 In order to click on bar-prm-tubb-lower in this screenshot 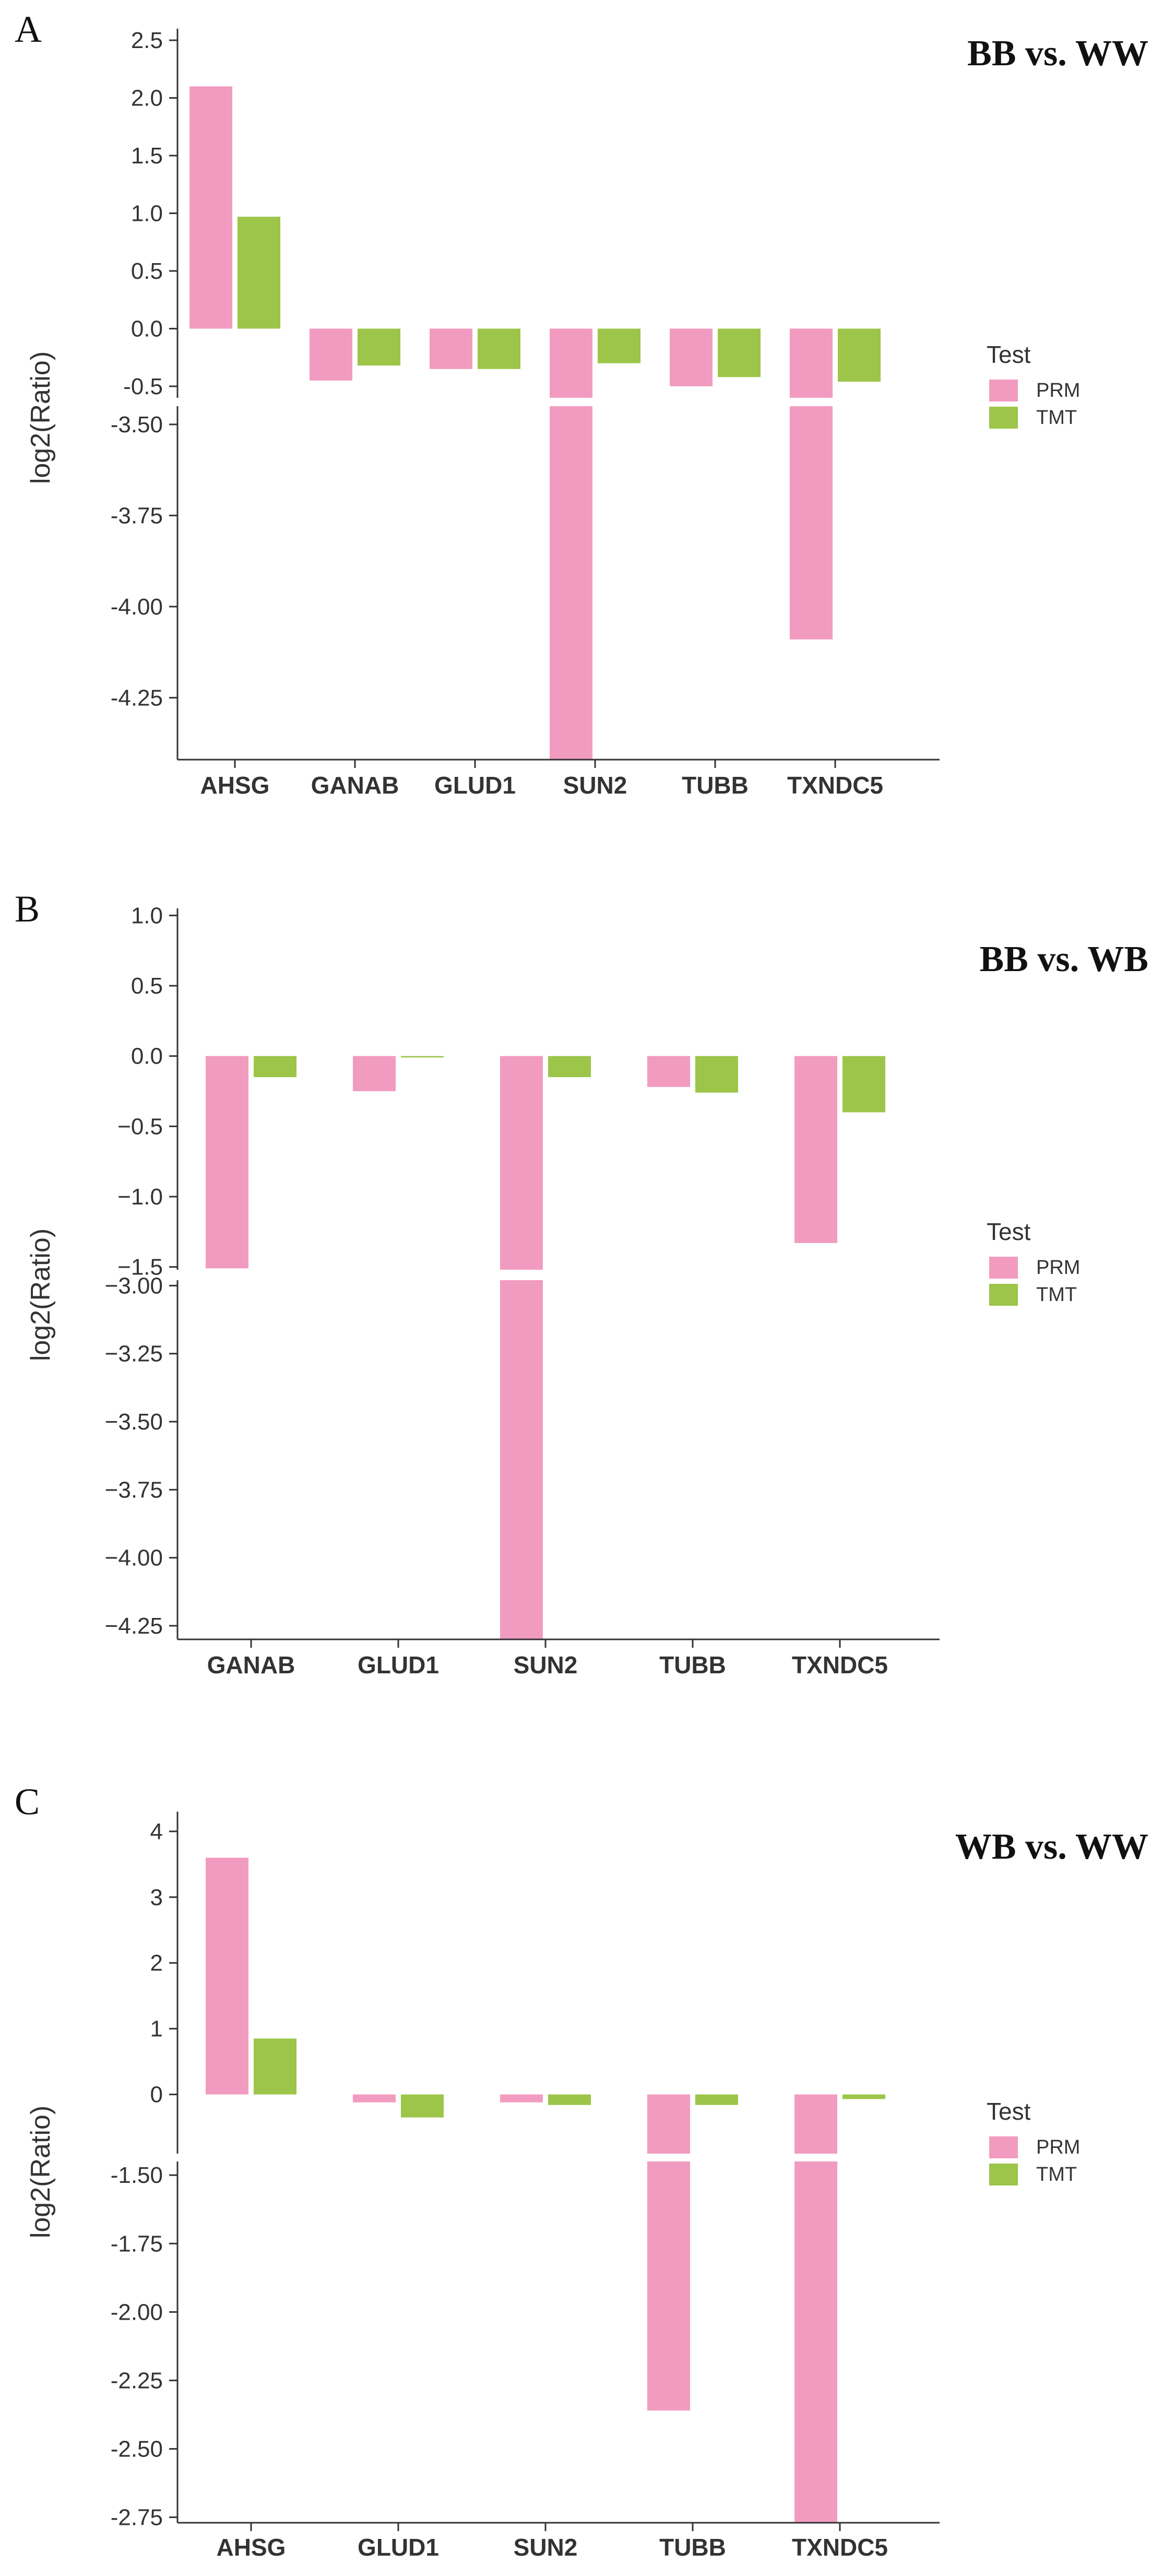, I will do `click(668, 2286)`.